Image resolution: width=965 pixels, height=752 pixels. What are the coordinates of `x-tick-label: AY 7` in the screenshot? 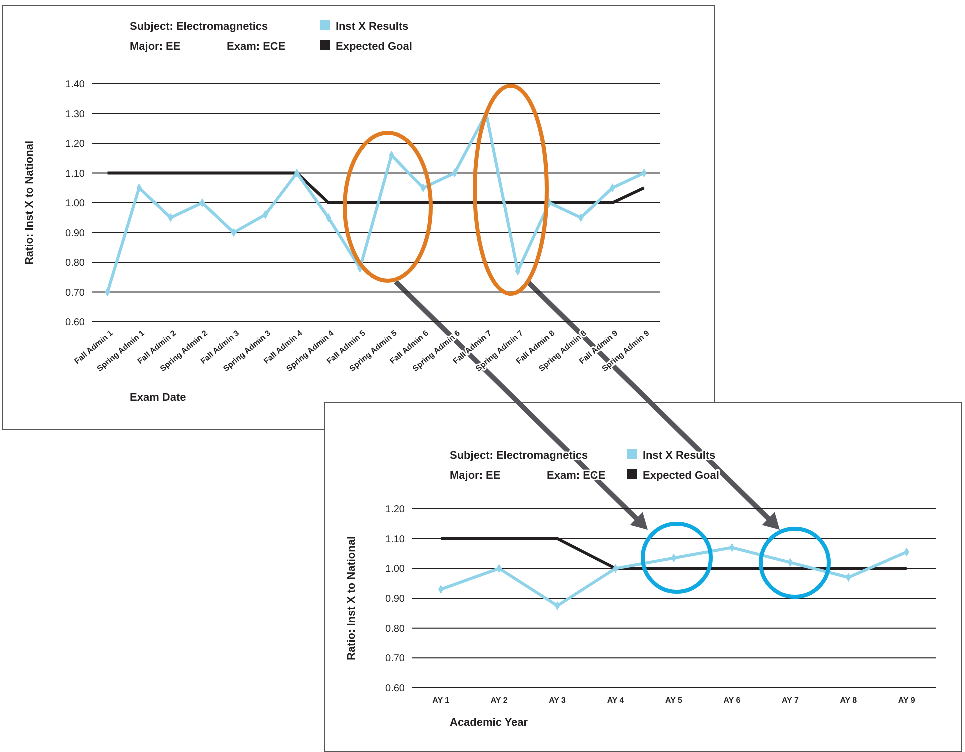 It's located at (791, 700).